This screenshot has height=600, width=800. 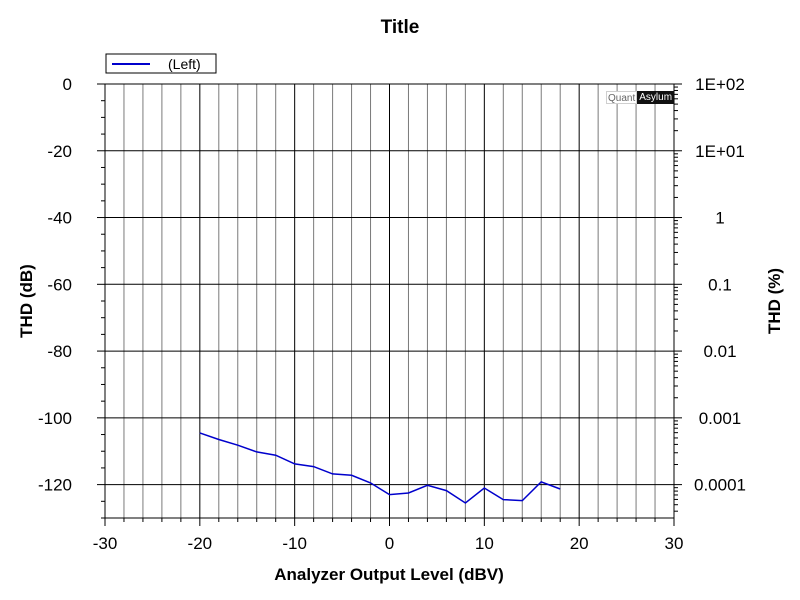 I want to click on legend-box, so click(x=161, y=63).